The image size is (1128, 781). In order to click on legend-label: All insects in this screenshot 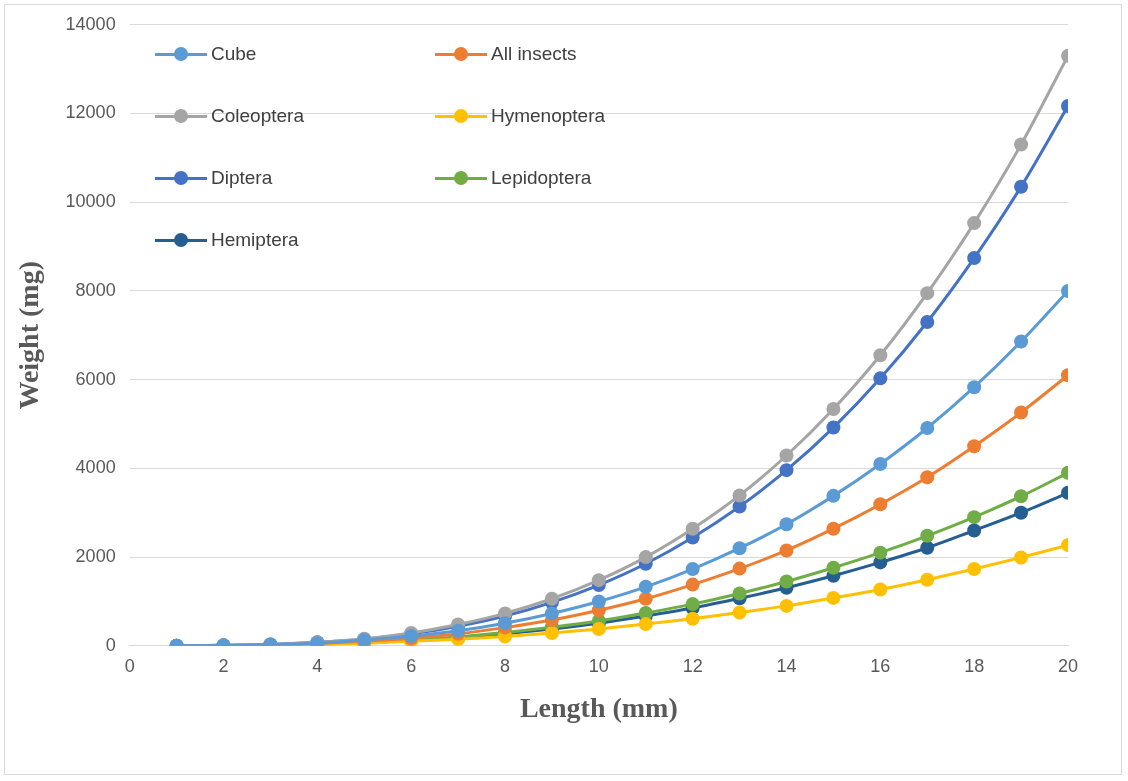, I will do `click(534, 54)`.